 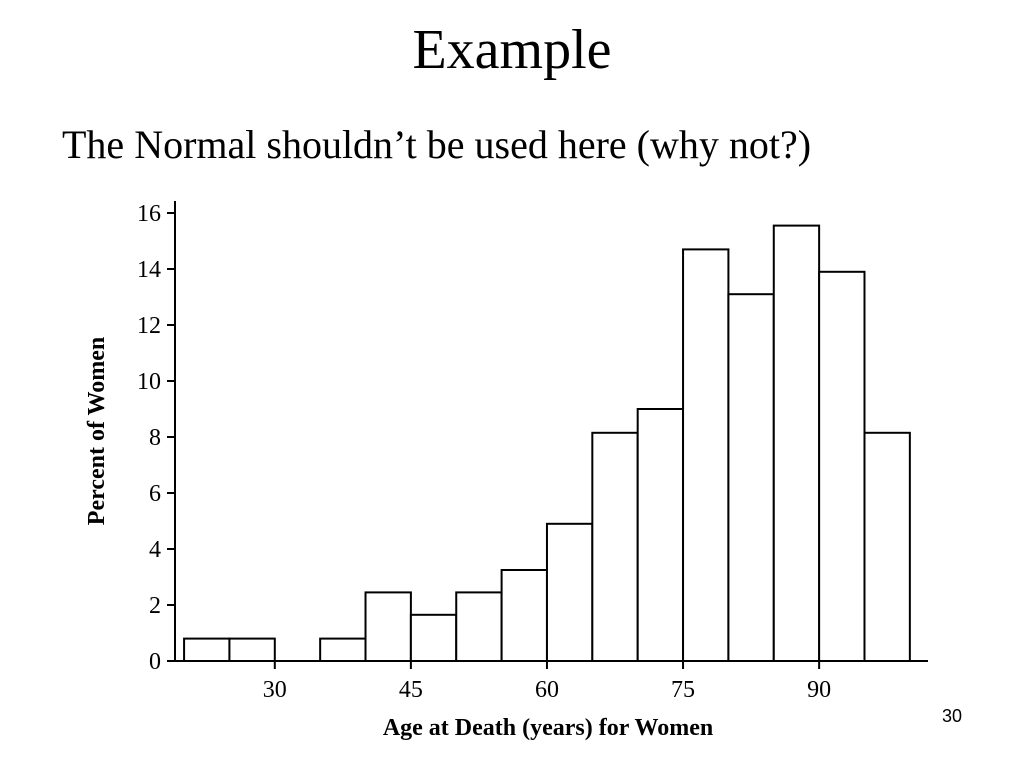 I want to click on x-axis-ticks: 30 45 60 75 90, so click(x=547, y=682).